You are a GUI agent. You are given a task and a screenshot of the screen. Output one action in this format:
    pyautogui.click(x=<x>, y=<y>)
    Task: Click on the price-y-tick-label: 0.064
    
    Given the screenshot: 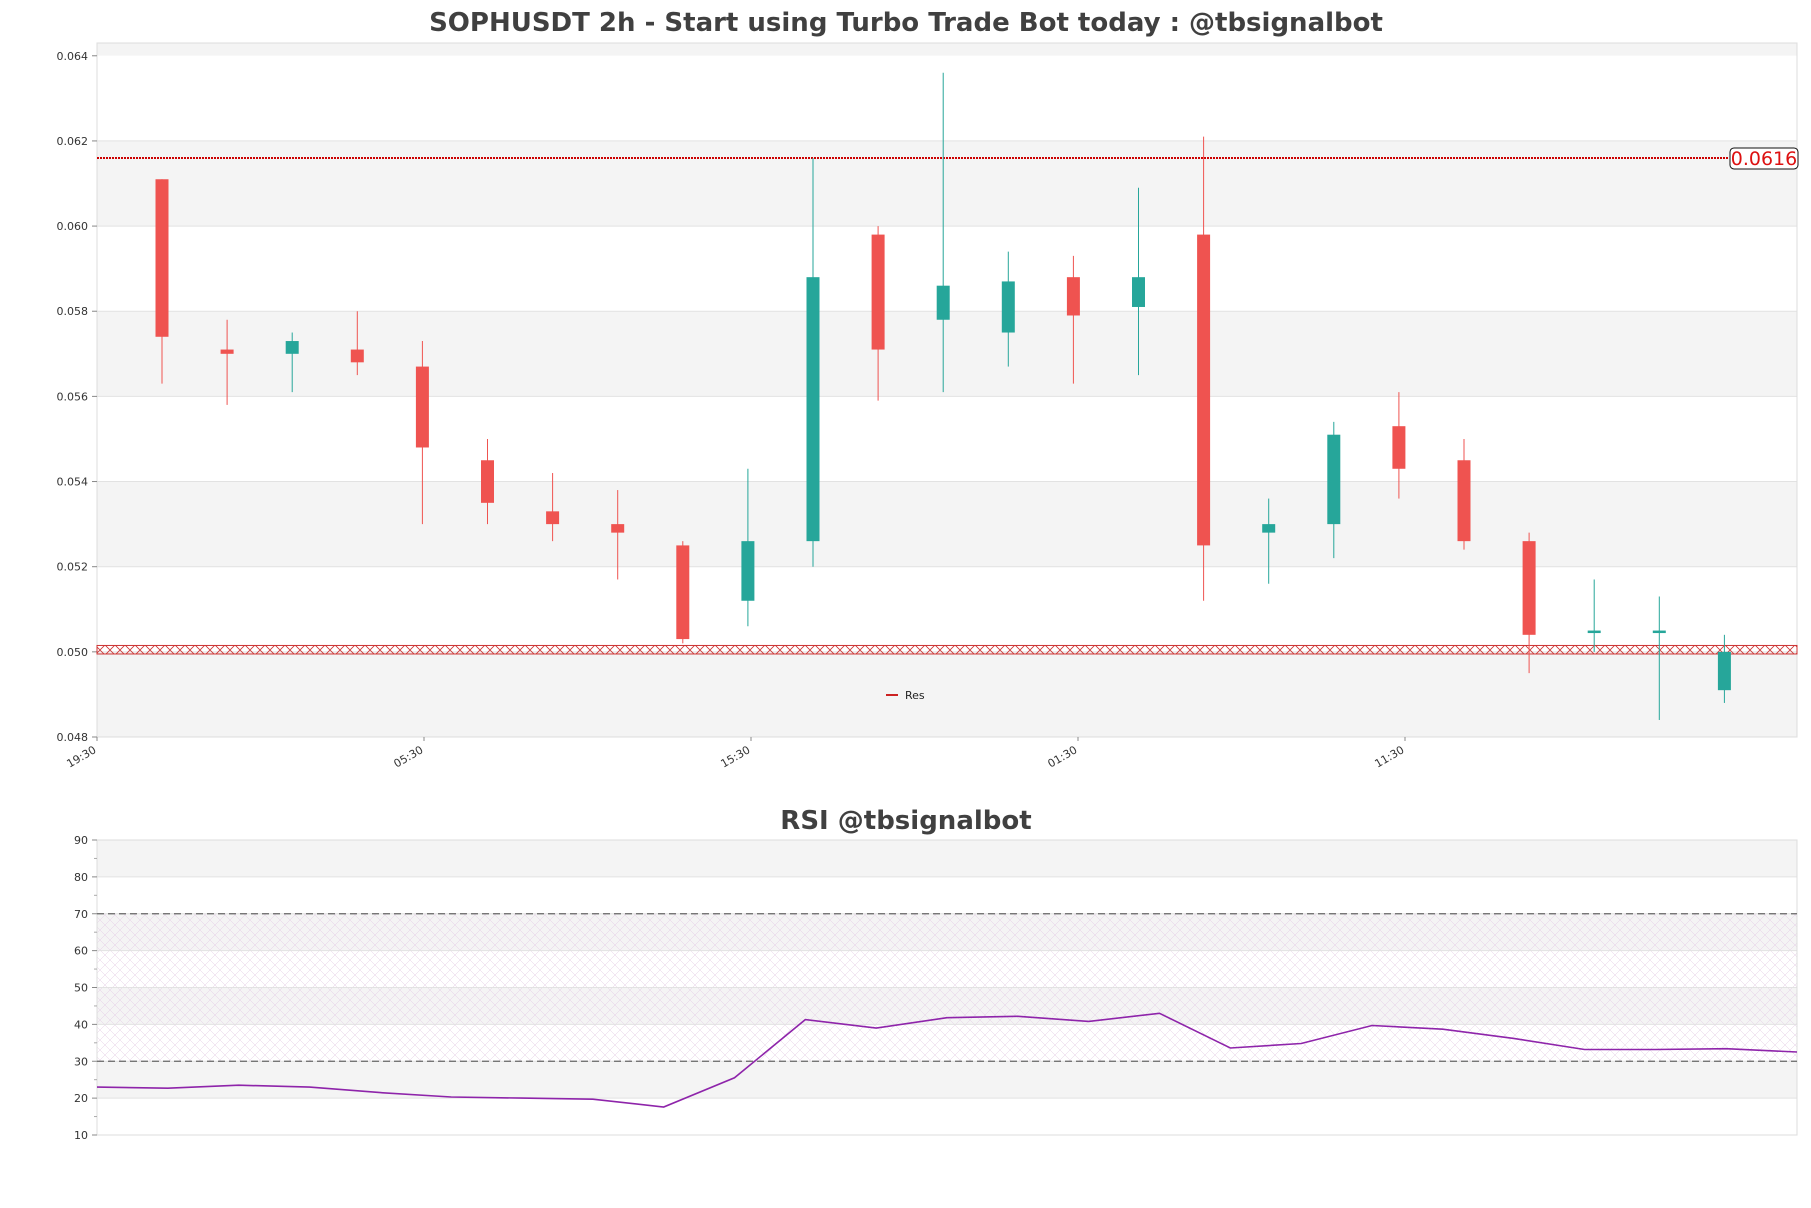 What is the action you would take?
    pyautogui.click(x=73, y=56)
    